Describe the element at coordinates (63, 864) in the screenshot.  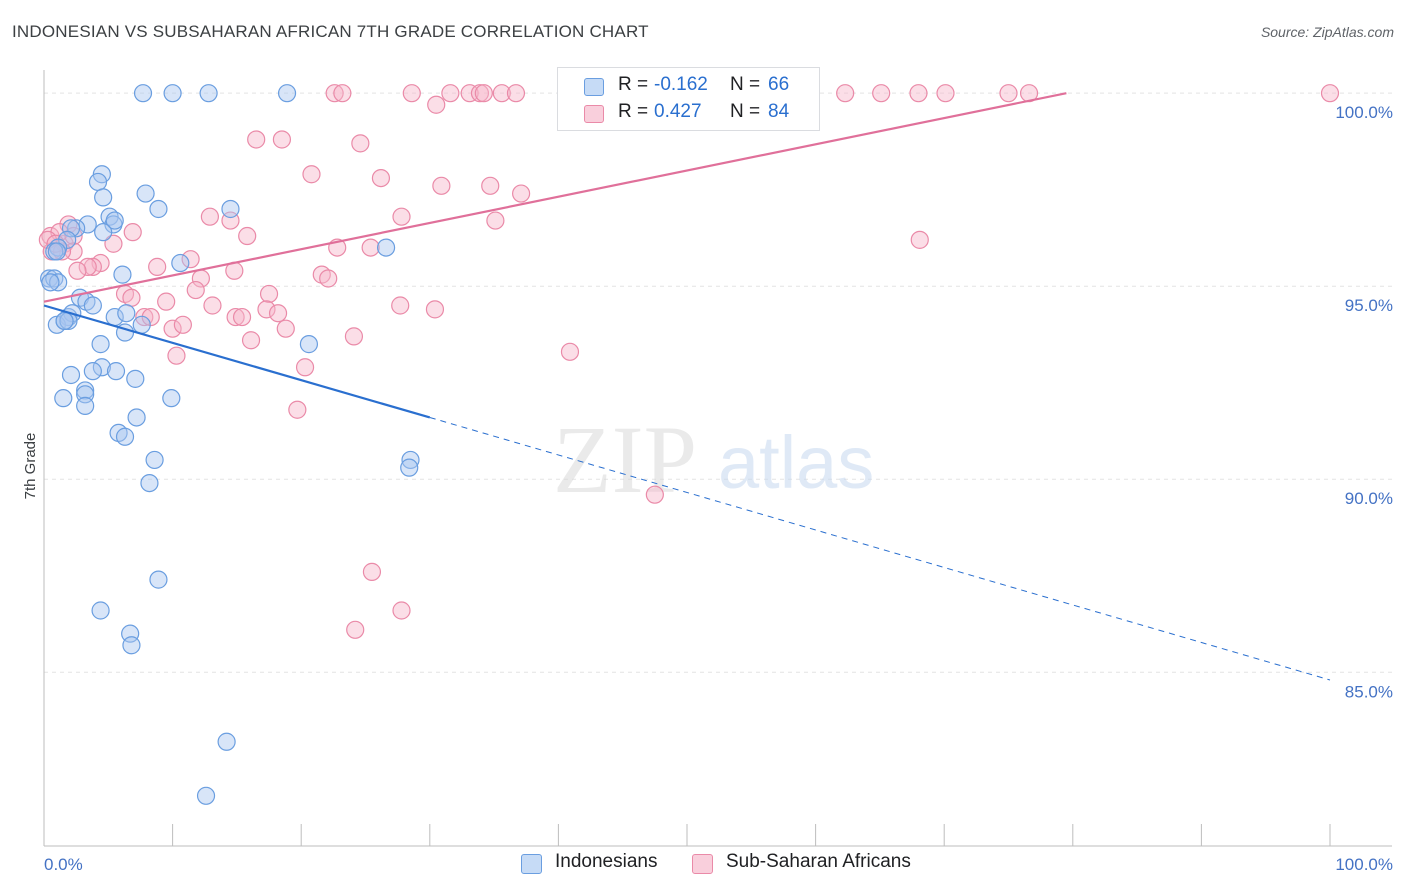
I see `x-tick-label: 0.0%` at that location.